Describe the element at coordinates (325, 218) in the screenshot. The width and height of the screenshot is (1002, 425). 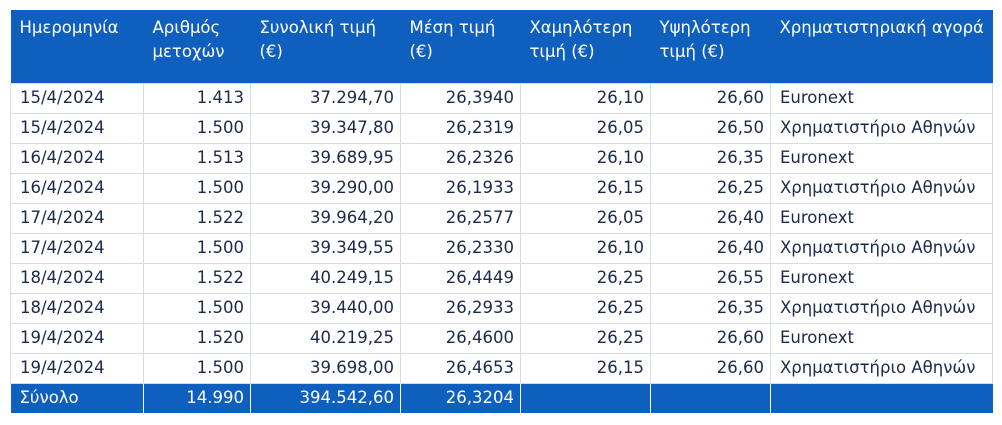
I see `cell-total-price: 39.964,20` at that location.